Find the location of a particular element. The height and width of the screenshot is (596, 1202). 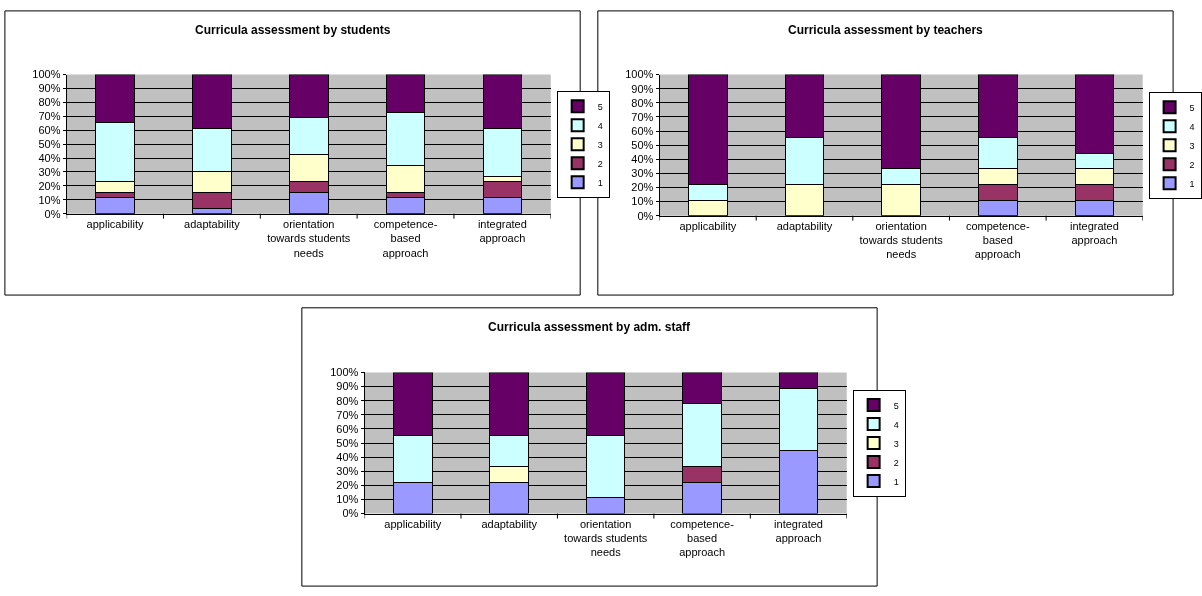

chart-title: Curricula assessment by students is located at coordinates (293, 30).